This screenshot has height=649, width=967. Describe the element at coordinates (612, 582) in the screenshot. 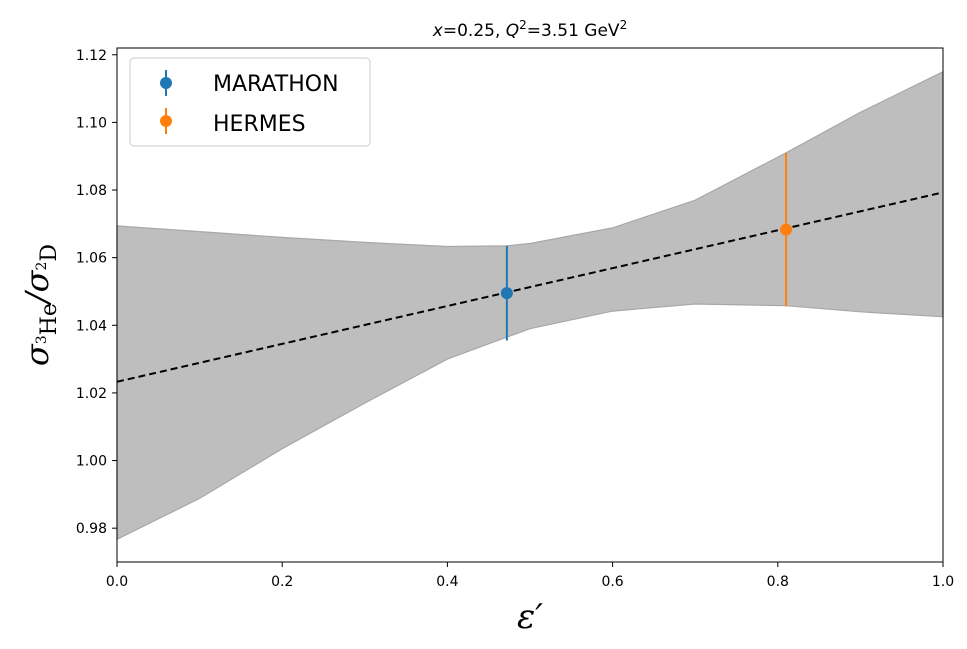

I see `x-tick-label: 0.6` at that location.